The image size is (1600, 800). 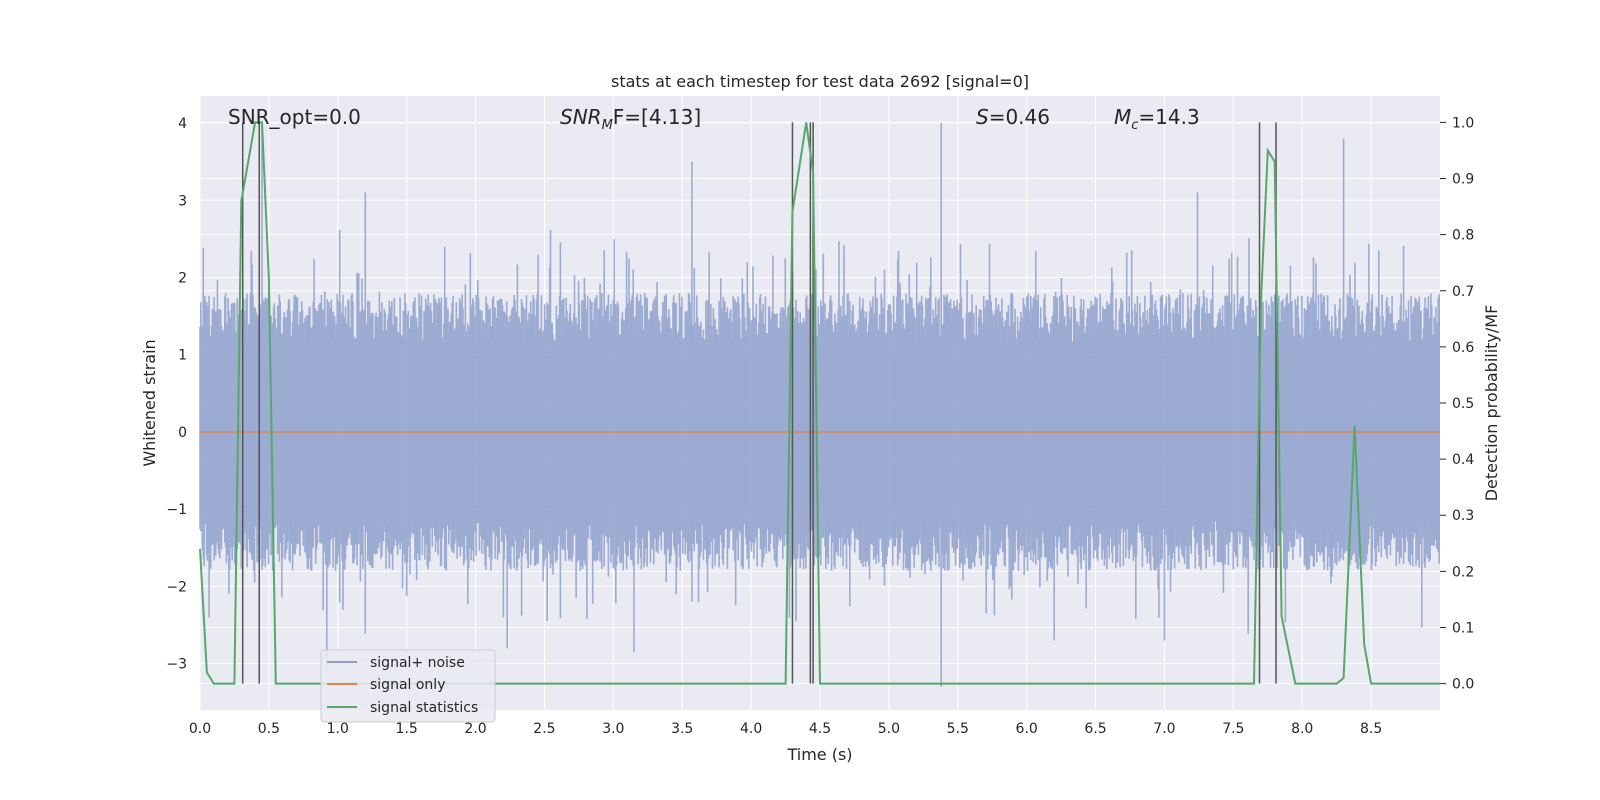 I want to click on x-tick-label: 7.0, so click(x=1164, y=729).